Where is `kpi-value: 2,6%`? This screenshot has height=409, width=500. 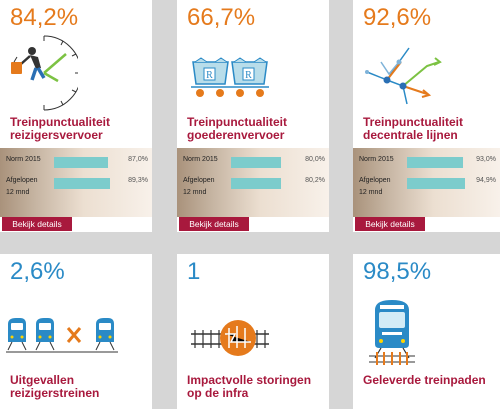
kpi-value: 2,6% is located at coordinates (37, 271).